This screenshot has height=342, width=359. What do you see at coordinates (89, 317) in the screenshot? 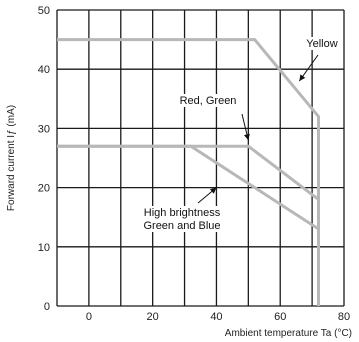
I see `x-tick-label: 0` at bounding box center [89, 317].